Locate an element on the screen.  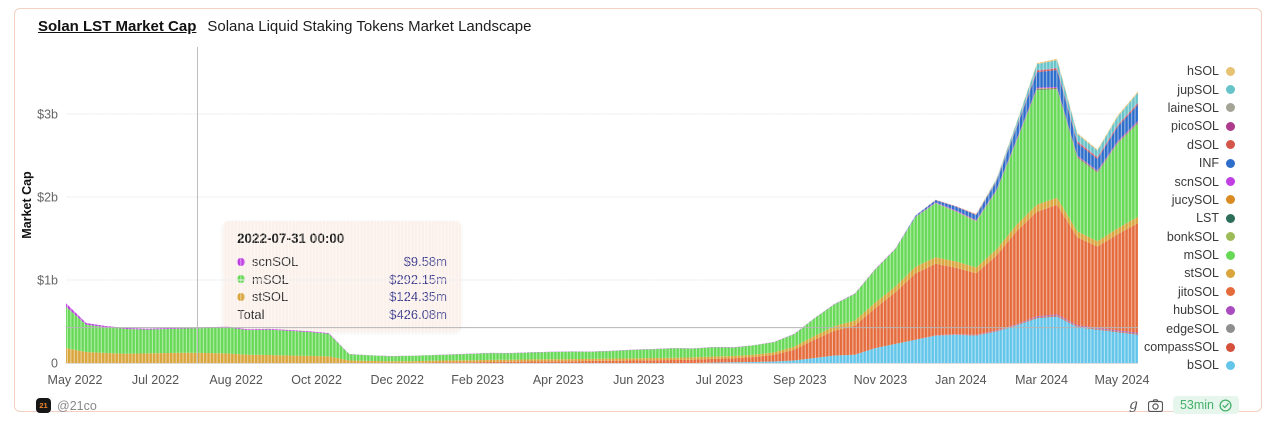
page-title: Solan LST Market Cap is located at coordinates (117, 26).